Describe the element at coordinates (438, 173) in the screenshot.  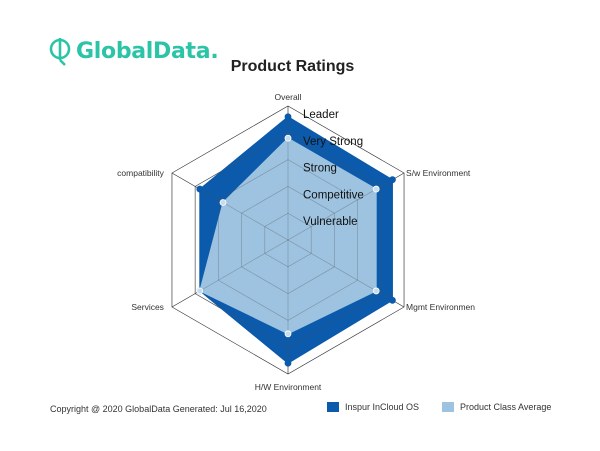
I see `axis-label-1: S/w Environment` at that location.